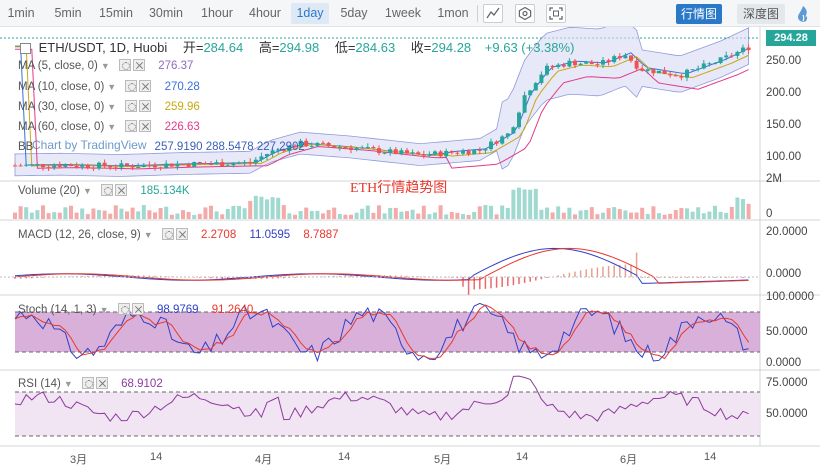 This screenshot has height=474, width=820. I want to click on stoch-legend: Stoch (14, 1, 3) ▼ 98.9769 91.2640, so click(135, 310).